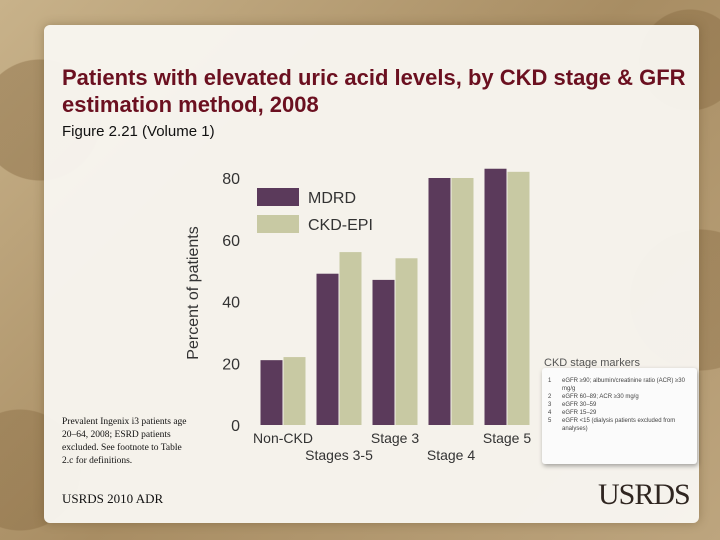 The image size is (720, 540). I want to click on x-tick-label: Non-CKD, so click(283, 438).